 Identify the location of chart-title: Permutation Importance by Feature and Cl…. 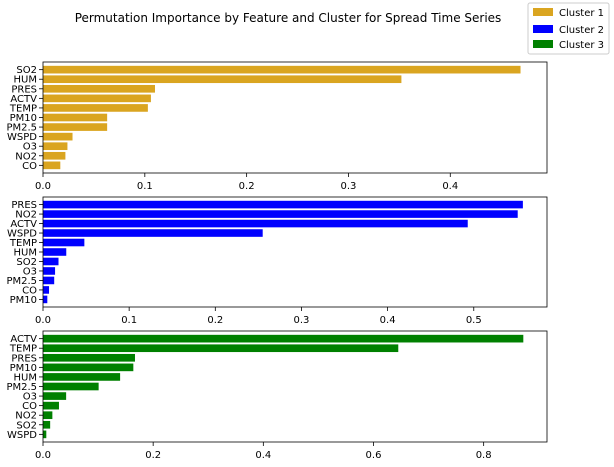
(288, 18).